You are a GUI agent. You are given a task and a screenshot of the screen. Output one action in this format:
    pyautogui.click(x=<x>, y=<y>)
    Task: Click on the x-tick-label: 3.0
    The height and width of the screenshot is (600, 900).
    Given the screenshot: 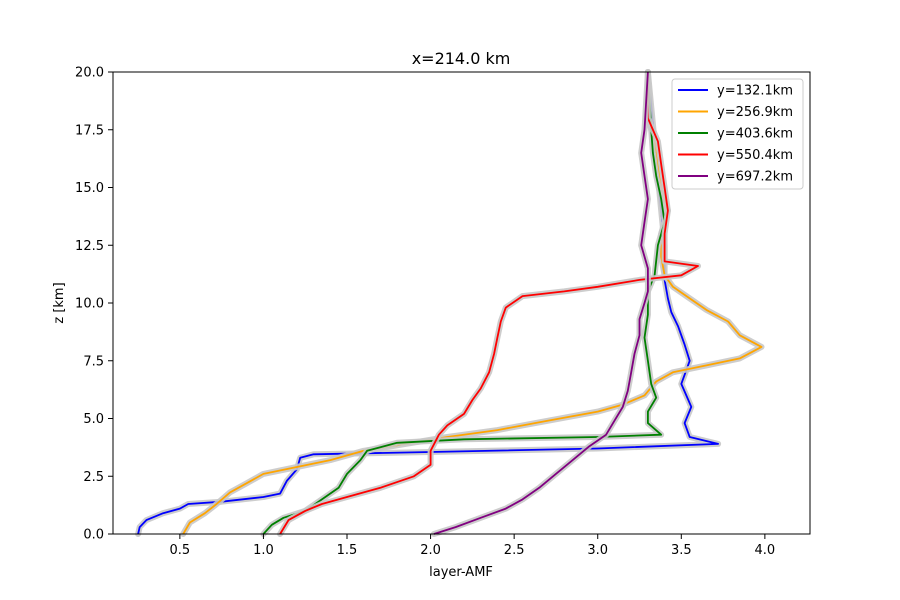 What is the action you would take?
    pyautogui.click(x=597, y=550)
    